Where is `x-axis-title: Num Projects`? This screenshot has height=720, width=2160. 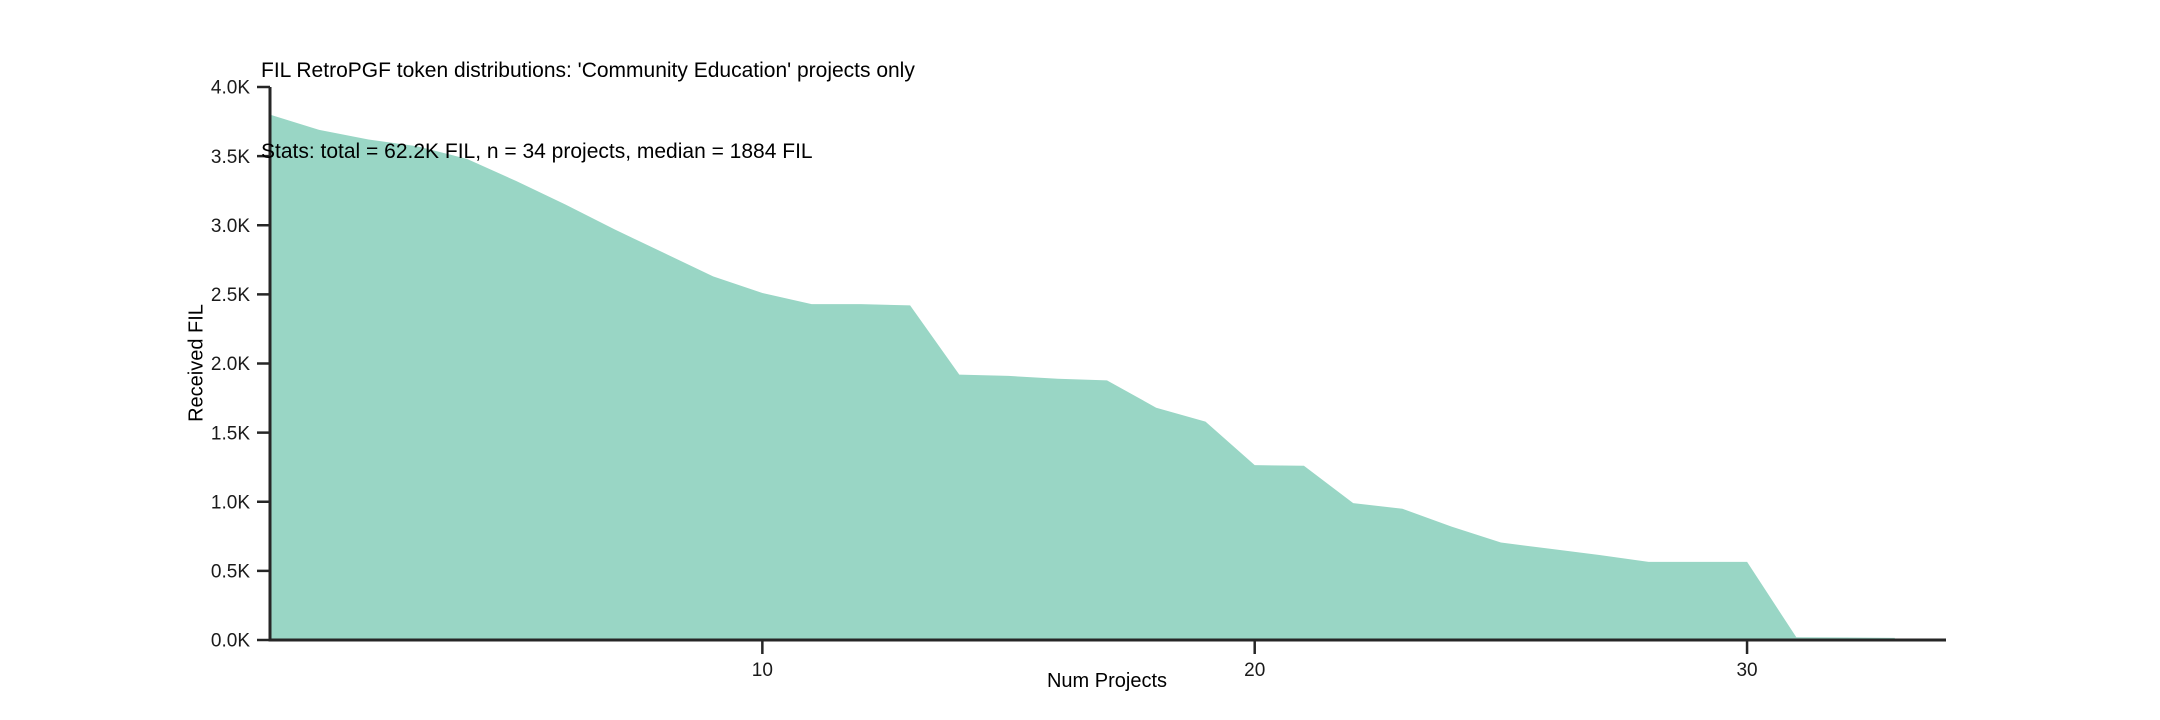 x-axis-title: Num Projects is located at coordinates (1107, 681).